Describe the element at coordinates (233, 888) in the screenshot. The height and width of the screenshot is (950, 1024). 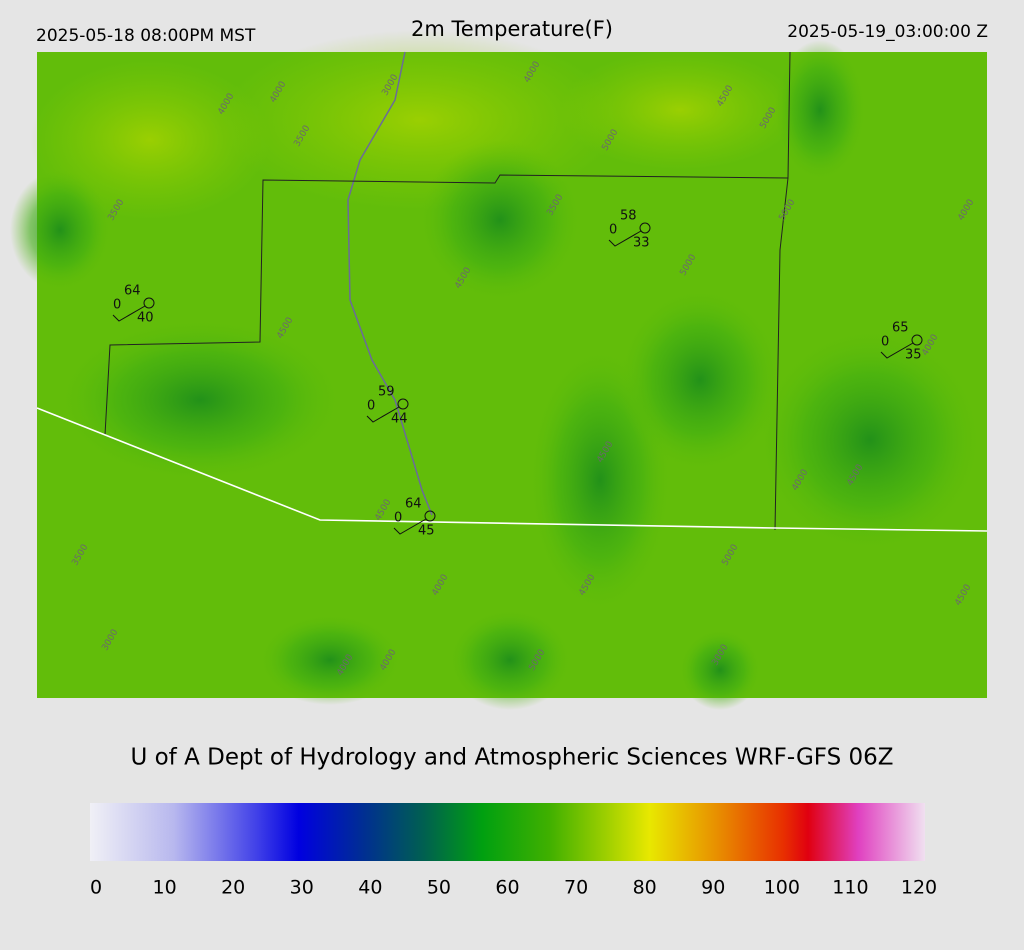
I see `colorbar-tick-label: 20` at that location.